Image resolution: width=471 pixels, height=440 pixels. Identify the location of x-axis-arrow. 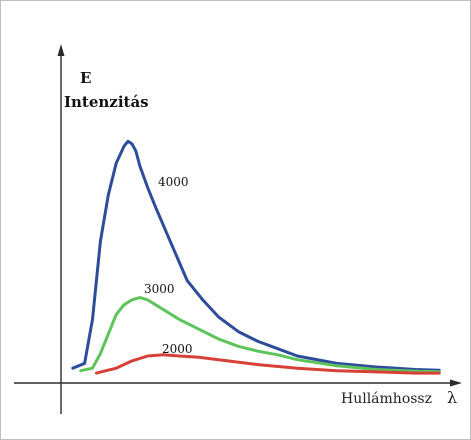
(456, 383).